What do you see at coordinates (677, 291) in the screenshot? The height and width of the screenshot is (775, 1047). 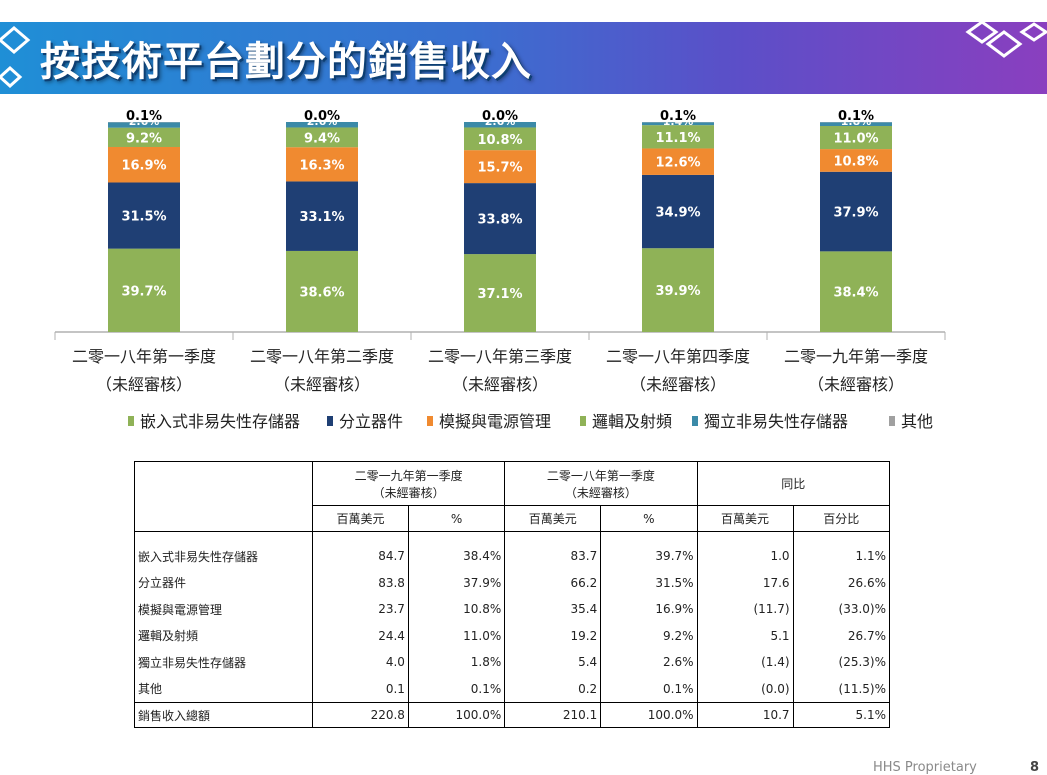 I see `data-label-embedded: 39.9%` at bounding box center [677, 291].